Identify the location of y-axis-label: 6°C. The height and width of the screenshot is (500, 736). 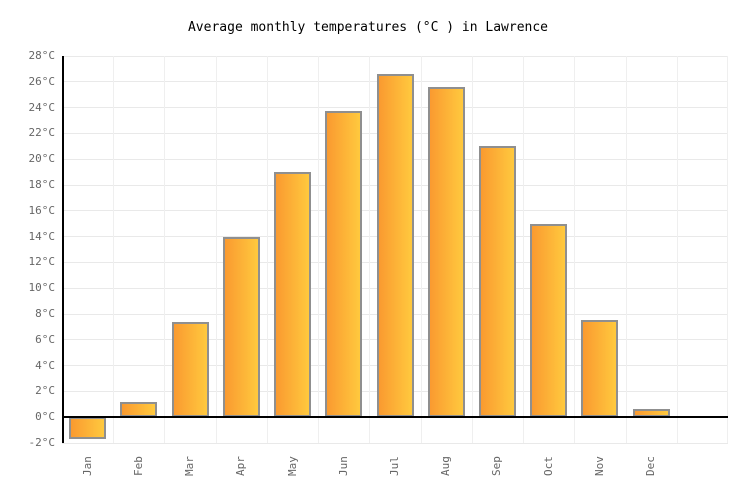
(45, 339).